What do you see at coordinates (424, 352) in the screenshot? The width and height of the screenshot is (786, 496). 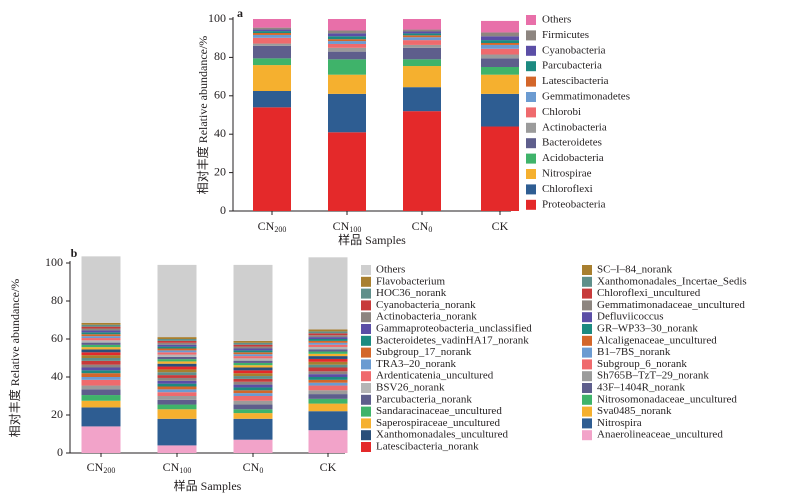 I see `legend-label: Subgroup_17_norank` at bounding box center [424, 352].